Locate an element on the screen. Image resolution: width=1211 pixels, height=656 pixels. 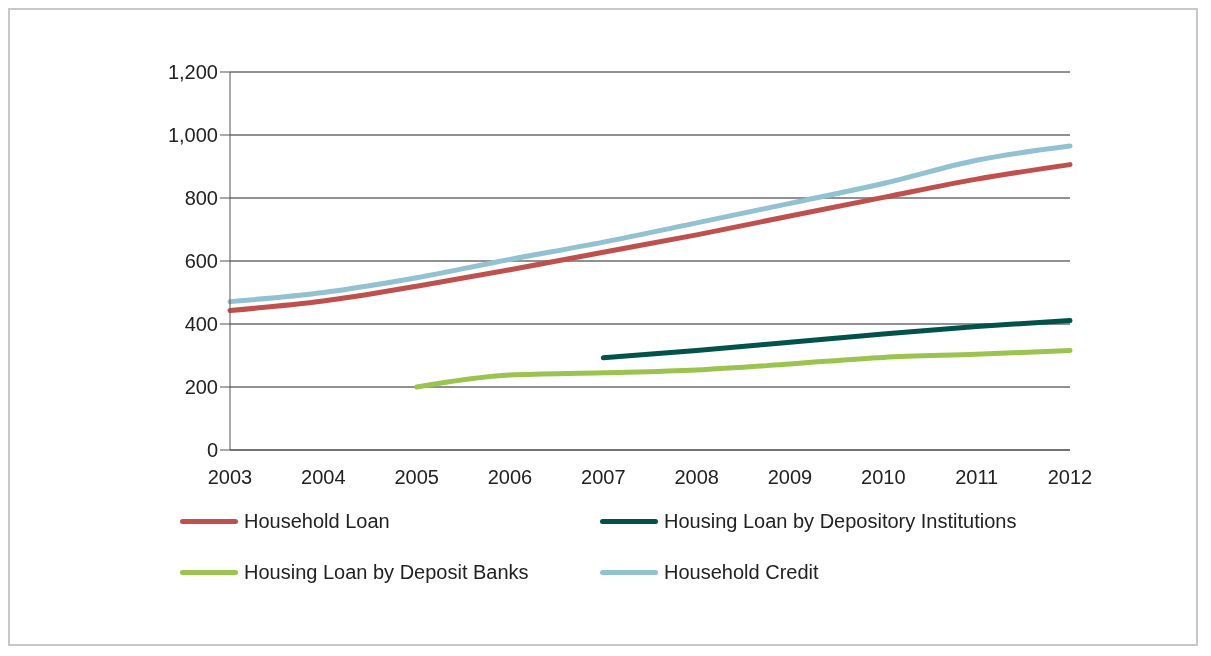
legend-label: Household Credit is located at coordinates (741, 572).